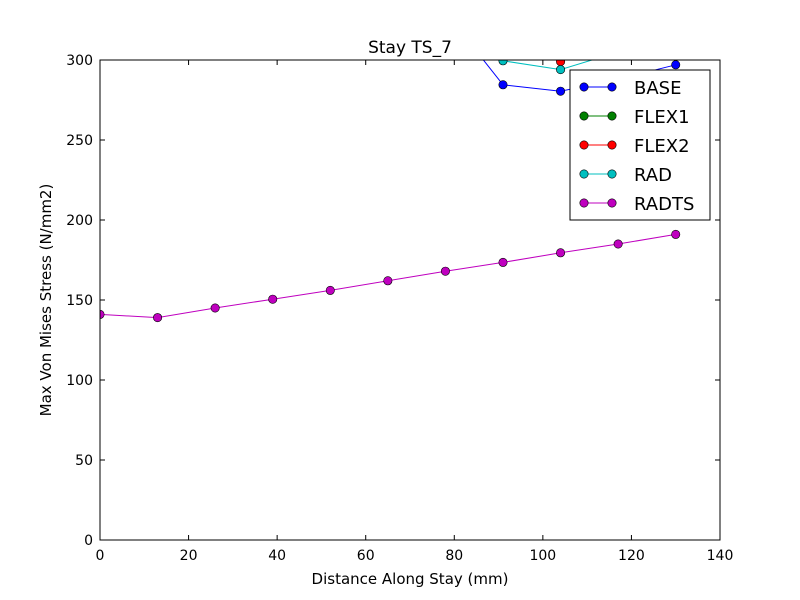  What do you see at coordinates (277, 556) in the screenshot?
I see `x-tick-label: 40` at bounding box center [277, 556].